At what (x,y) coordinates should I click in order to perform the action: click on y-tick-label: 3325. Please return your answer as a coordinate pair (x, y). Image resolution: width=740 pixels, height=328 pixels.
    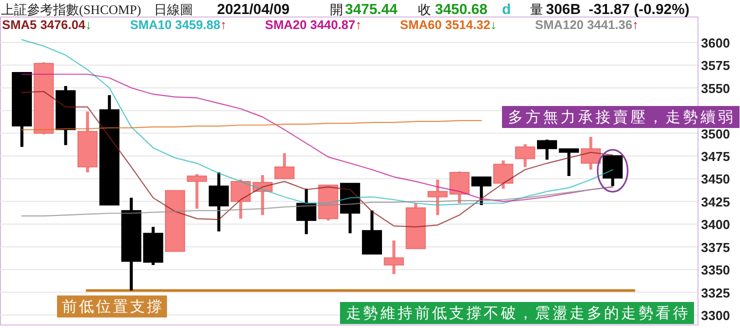
    Looking at the image, I should click on (715, 292).